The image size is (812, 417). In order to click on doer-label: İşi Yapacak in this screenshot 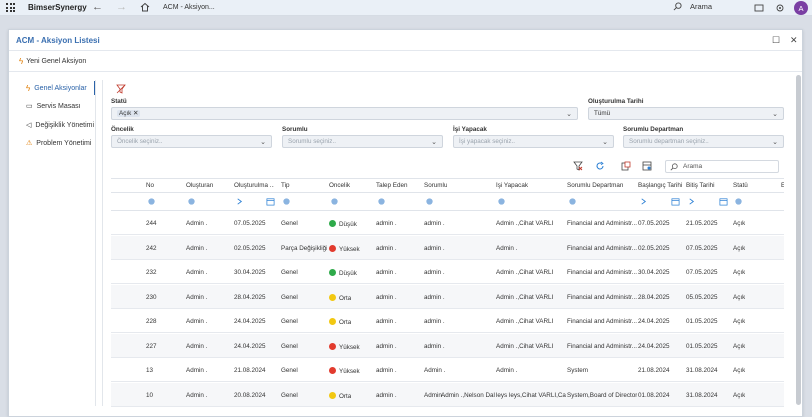, I will do `click(470, 129)`.